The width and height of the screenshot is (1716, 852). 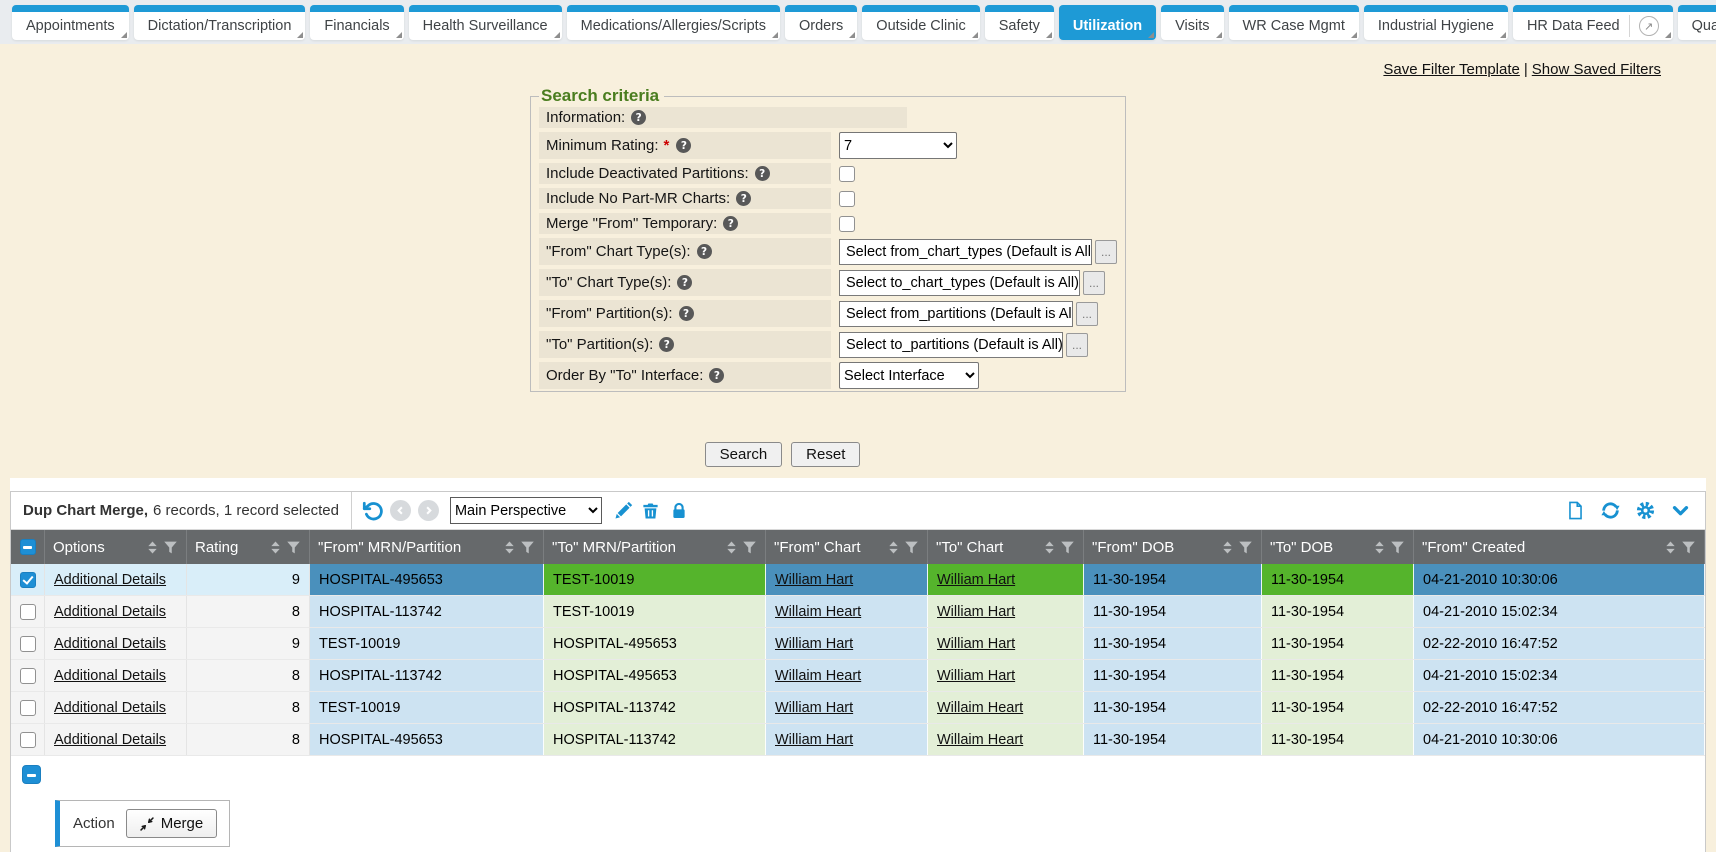 What do you see at coordinates (485, 22) in the screenshot?
I see `tab-health-surveillance: Health Surveillance` at bounding box center [485, 22].